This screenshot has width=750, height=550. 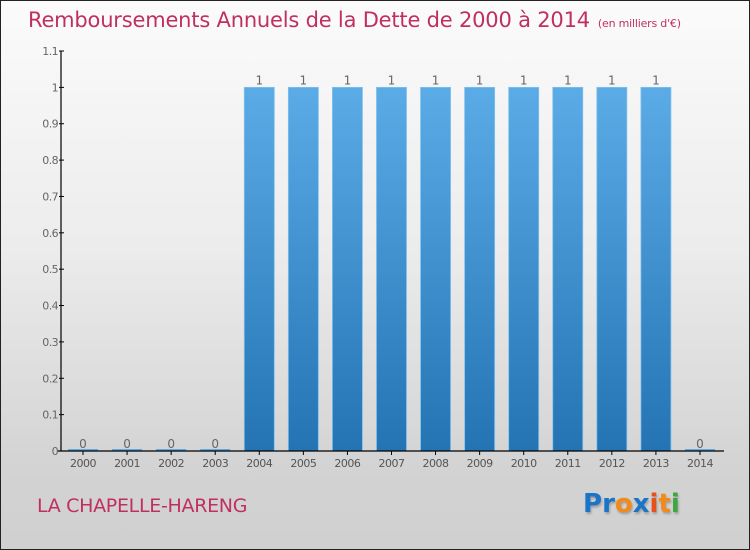 What do you see at coordinates (699, 450) in the screenshot?
I see `bar-2014` at bounding box center [699, 450].